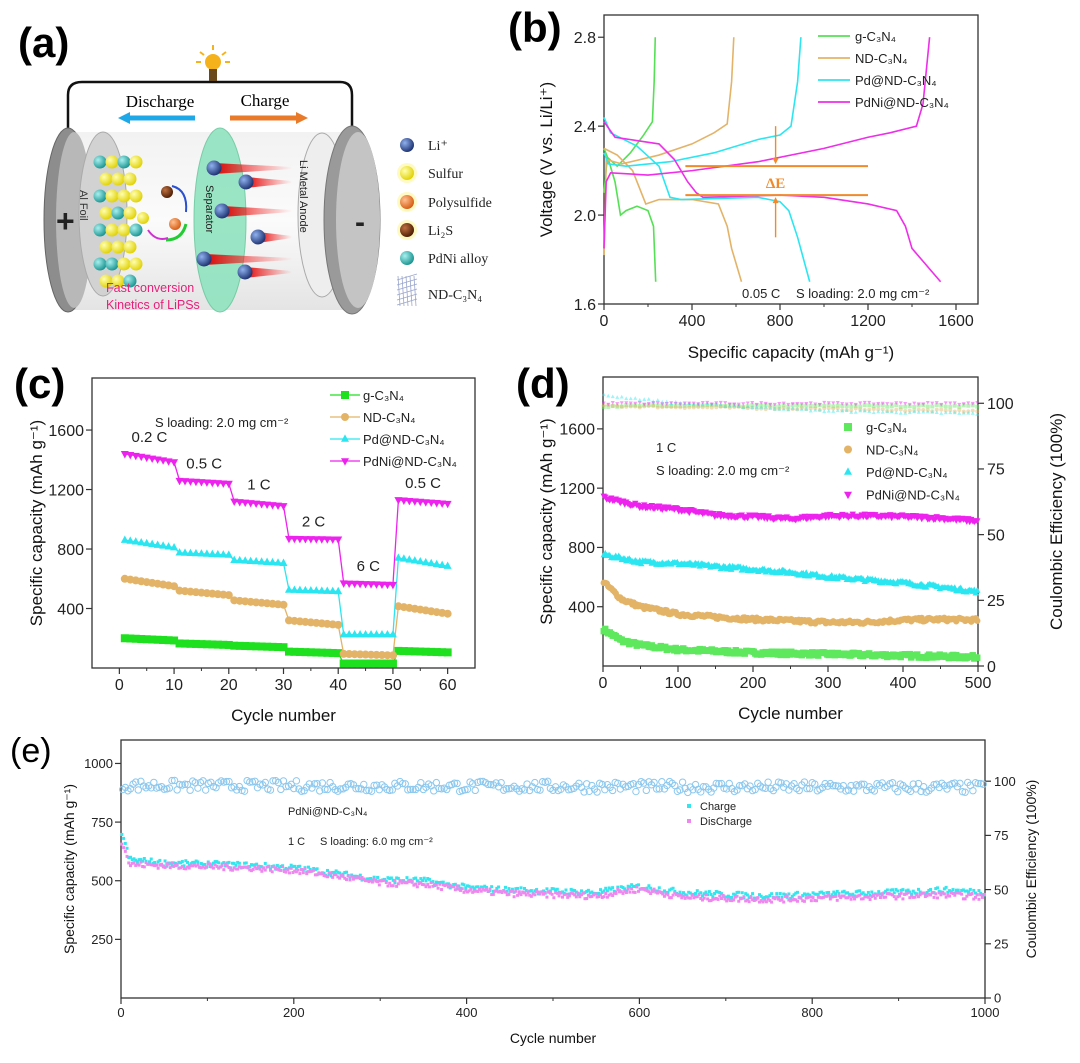 Image resolution: width=1080 pixels, height=1063 pixels. Describe the element at coordinates (411, 291) in the screenshot. I see `lattice-line` at that location.